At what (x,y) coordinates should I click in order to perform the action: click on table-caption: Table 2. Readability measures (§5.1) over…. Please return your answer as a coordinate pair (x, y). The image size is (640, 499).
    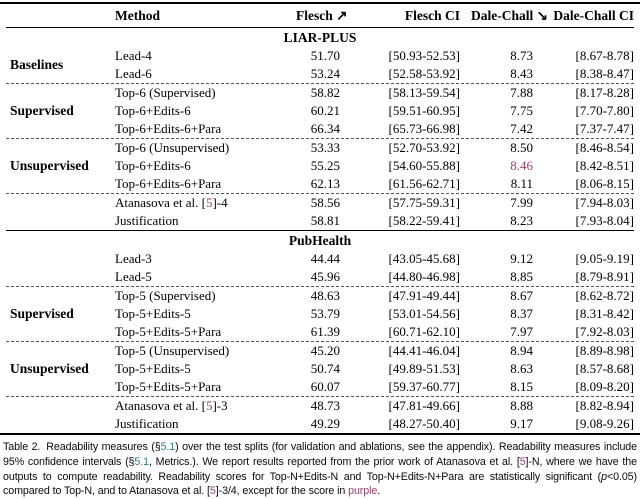
    Looking at the image, I should click on (320, 469).